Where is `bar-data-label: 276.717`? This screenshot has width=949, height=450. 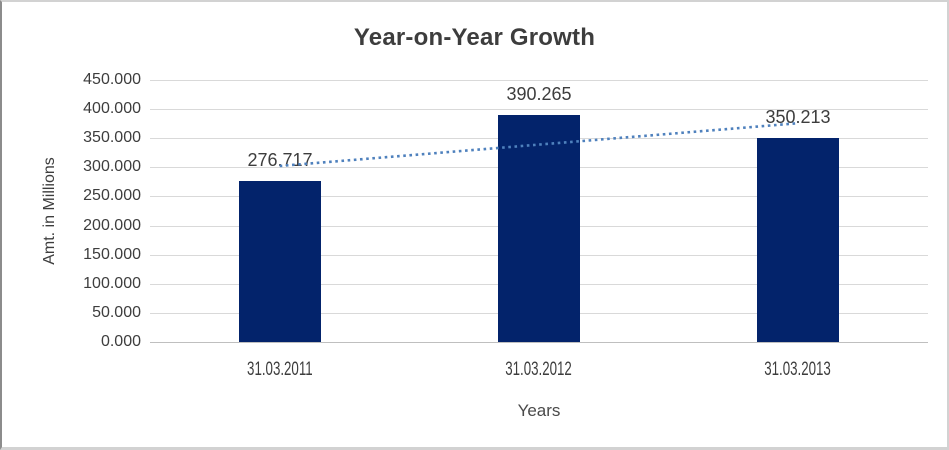 bar-data-label: 276.717 is located at coordinates (280, 160).